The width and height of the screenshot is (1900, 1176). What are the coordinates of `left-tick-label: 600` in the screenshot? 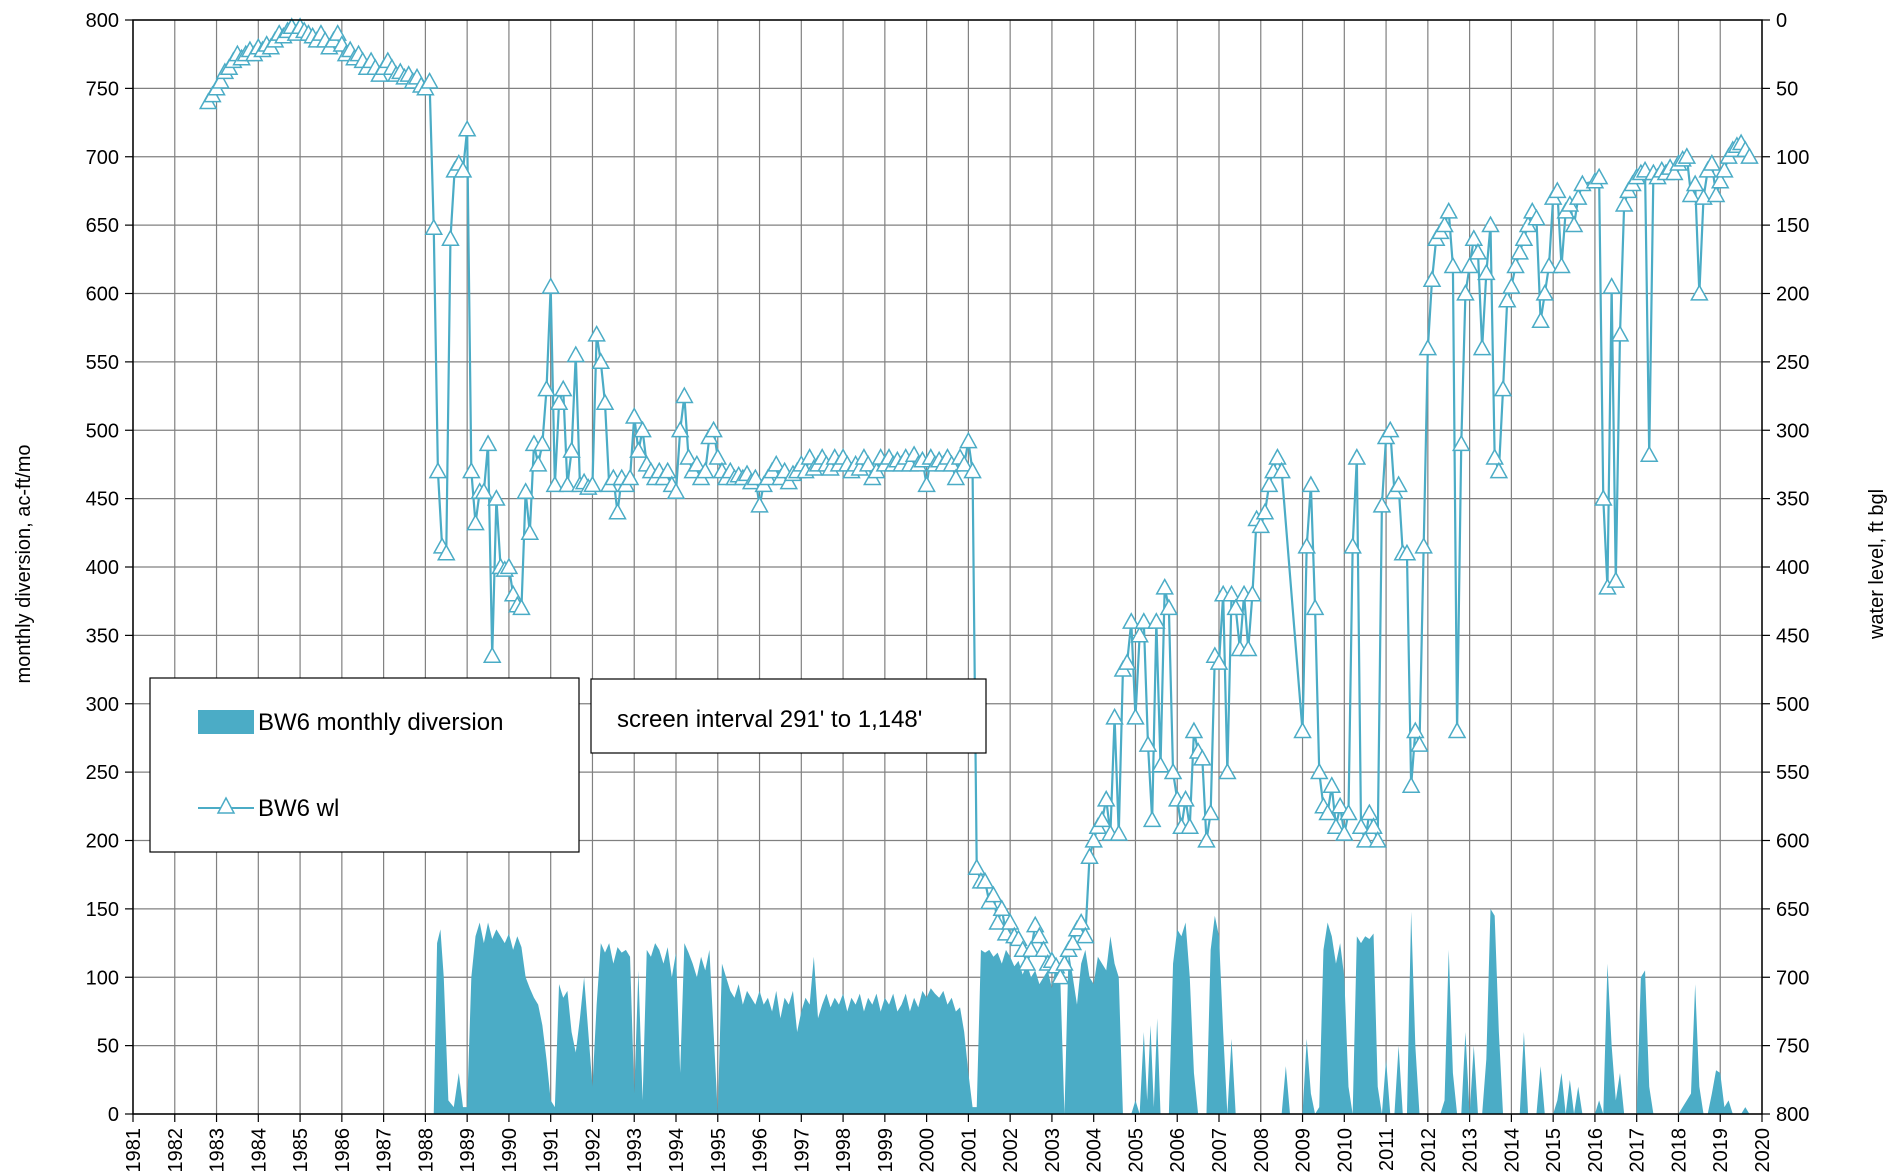 It's located at (102, 295).